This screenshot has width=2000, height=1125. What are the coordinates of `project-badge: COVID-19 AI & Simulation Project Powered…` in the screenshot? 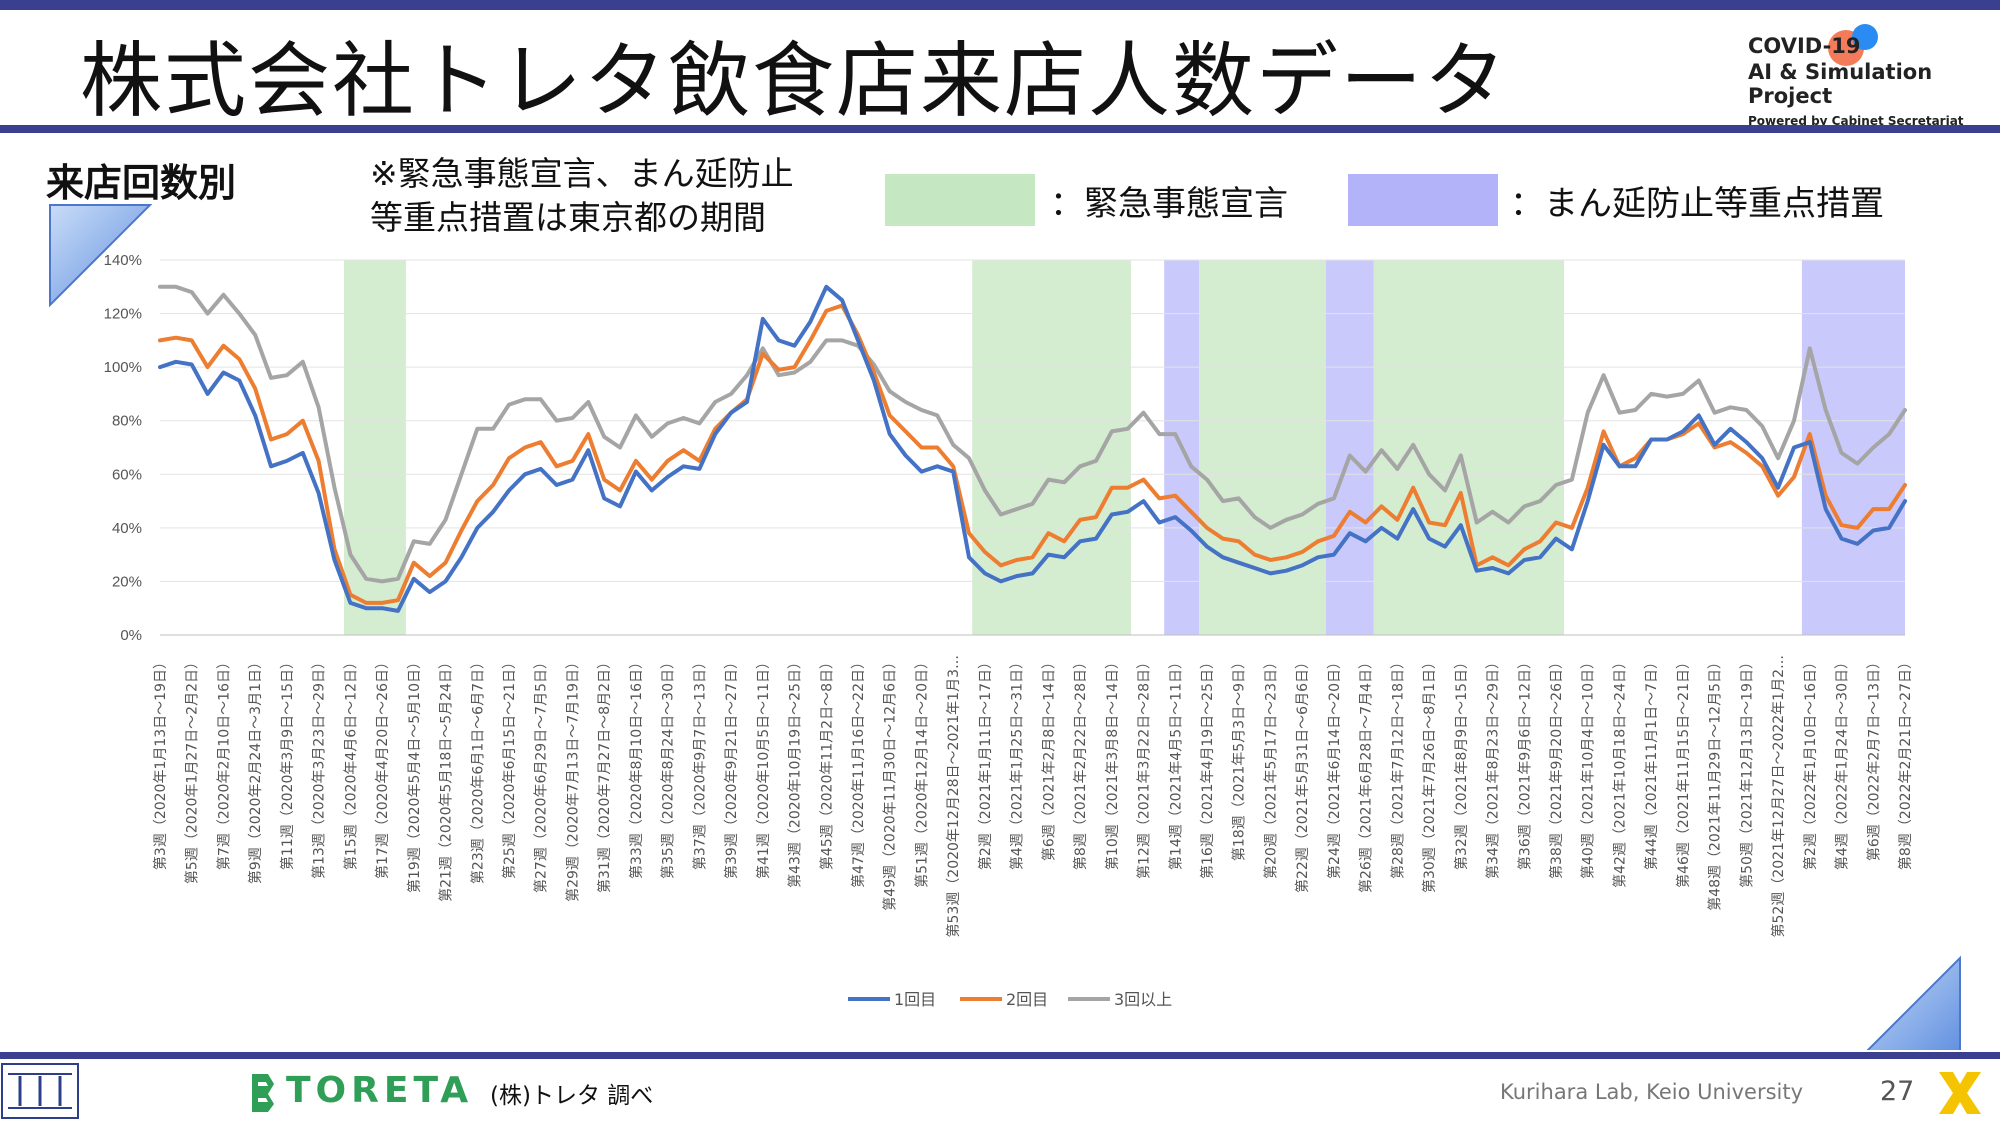 It's located at (1874, 81).